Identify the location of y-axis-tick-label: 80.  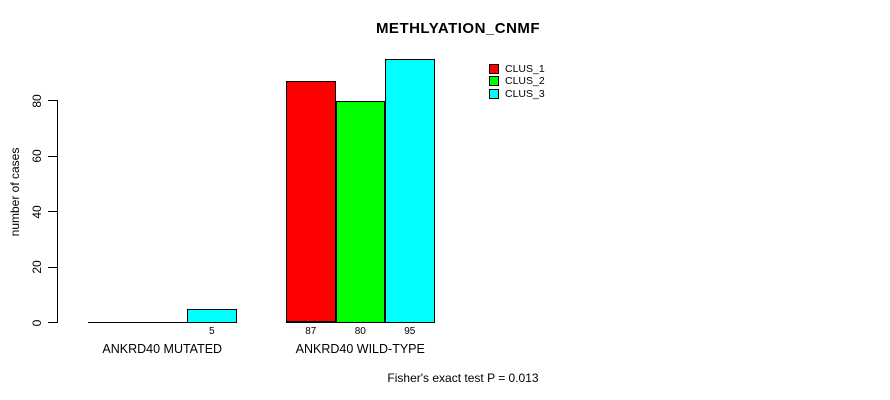
(37, 100).